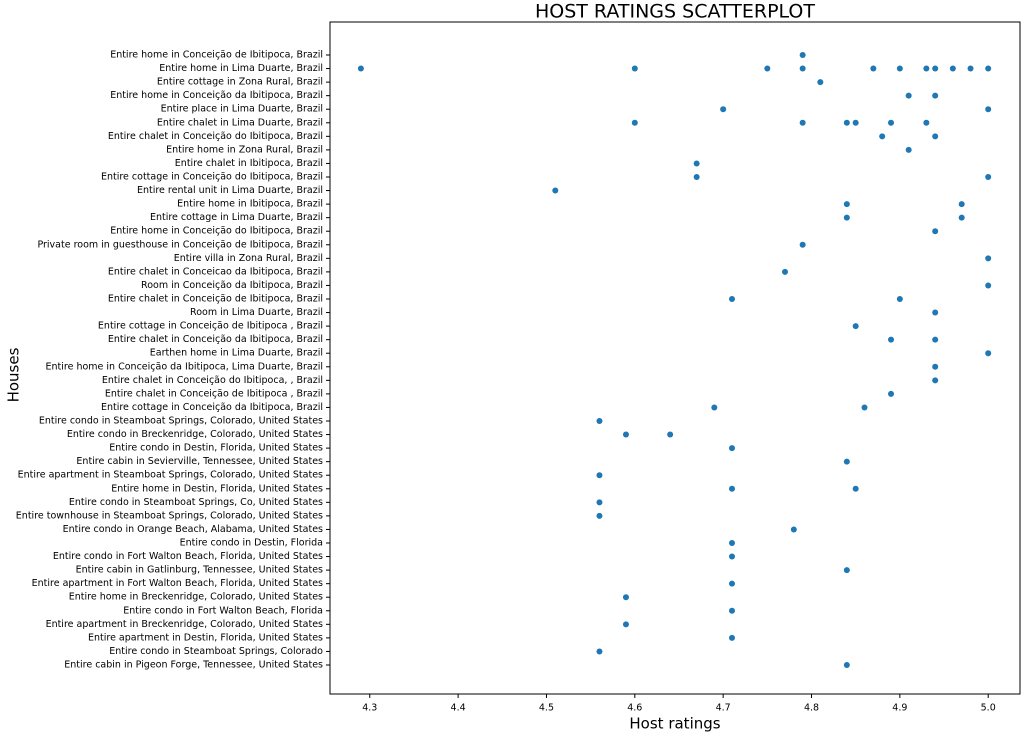  Describe the element at coordinates (250, 204) in the screenshot. I see `y-tick-label: Entire home in Ibitipoca, Brazil` at that location.